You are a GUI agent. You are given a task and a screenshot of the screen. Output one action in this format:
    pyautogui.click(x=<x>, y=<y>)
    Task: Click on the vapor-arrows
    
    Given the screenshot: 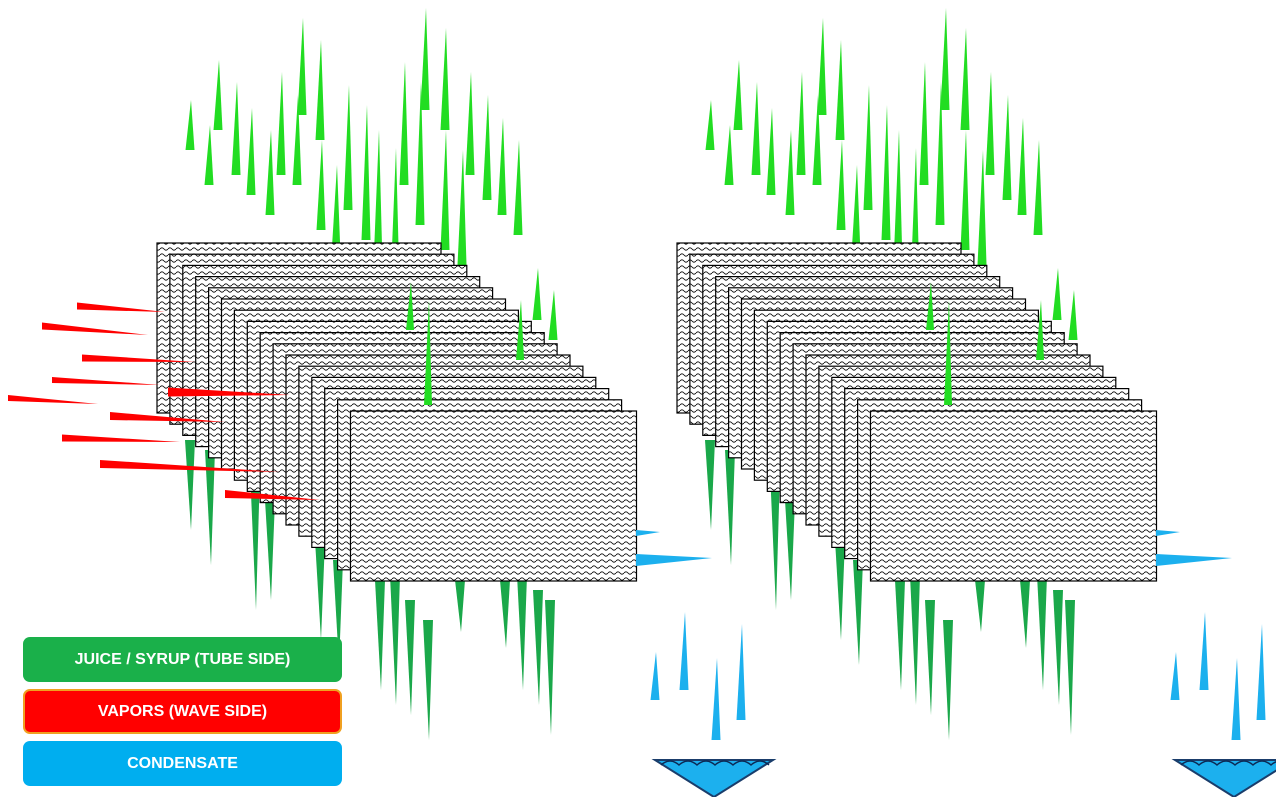 What is the action you would take?
    pyautogui.click(x=164, y=401)
    